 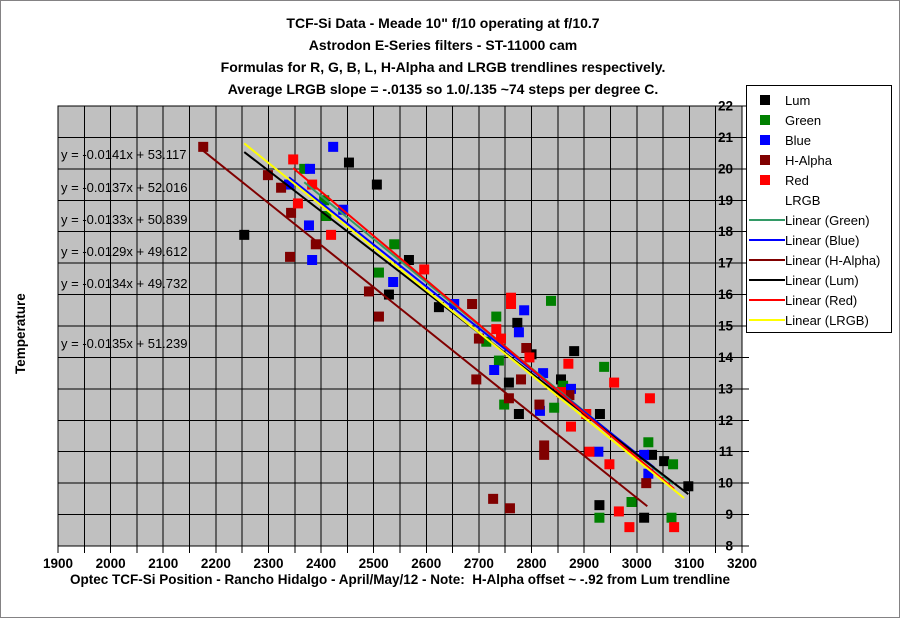 What do you see at coordinates (726, 137) in the screenshot?
I see `y-tick-label: 21` at bounding box center [726, 137].